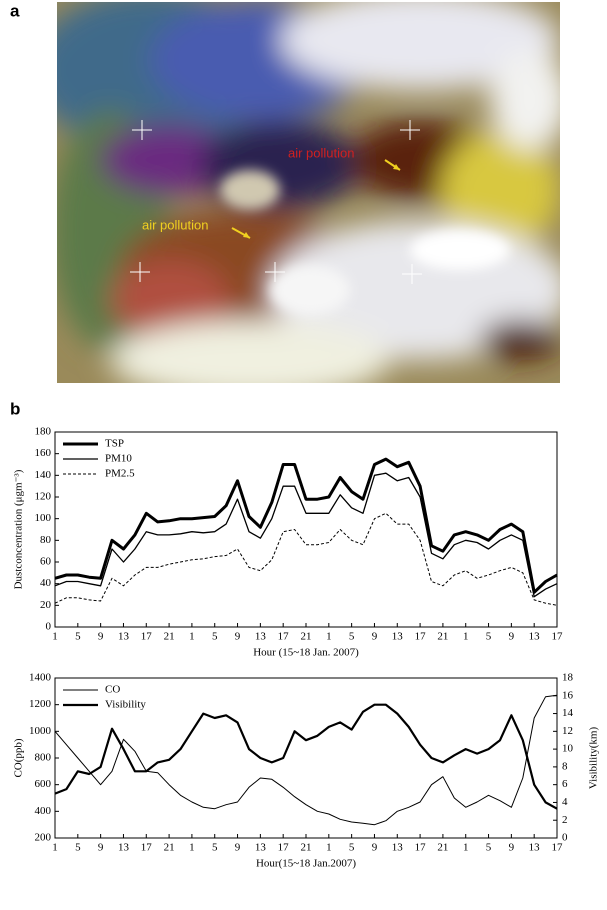  I want to click on y-tick-label: 160, so click(43, 453).